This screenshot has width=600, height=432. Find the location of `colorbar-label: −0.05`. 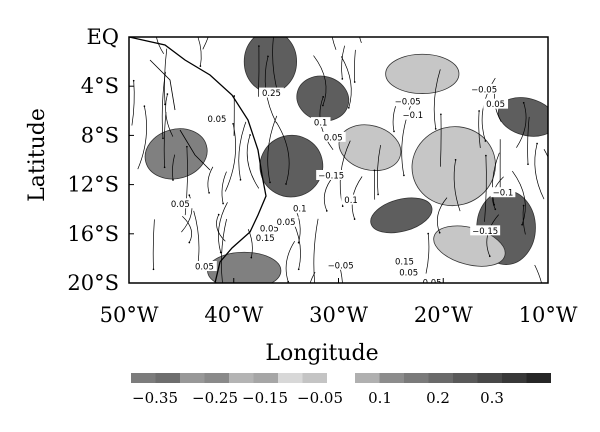

colorbar-label: −0.05 is located at coordinates (320, 398).